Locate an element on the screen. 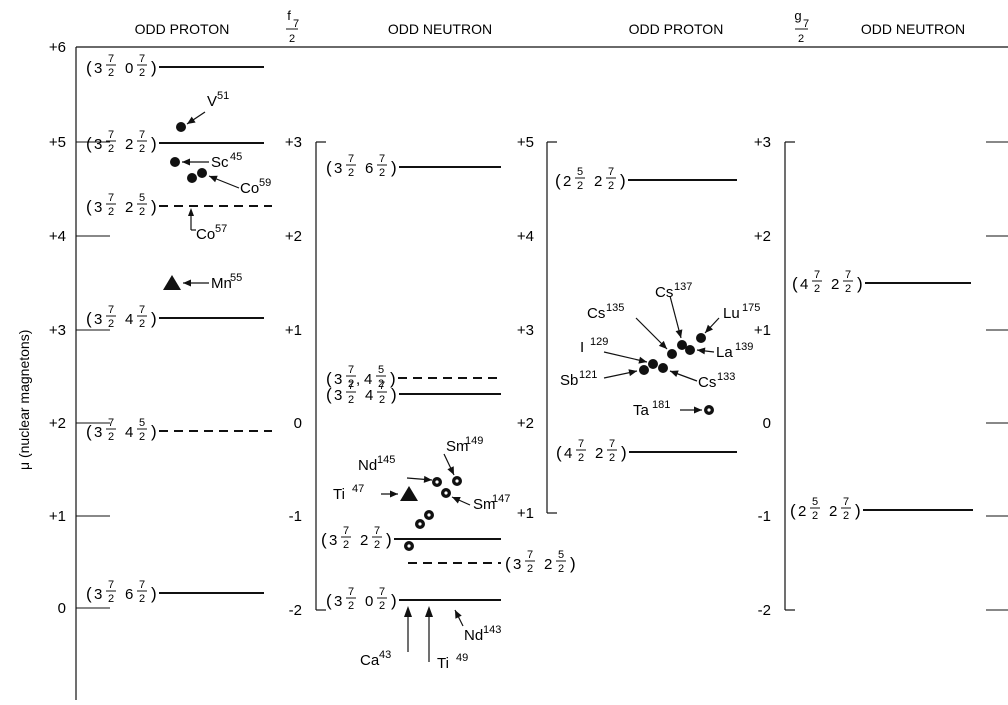 The width and height of the screenshot is (1008, 705). arrow-la139-head is located at coordinates (701, 351).